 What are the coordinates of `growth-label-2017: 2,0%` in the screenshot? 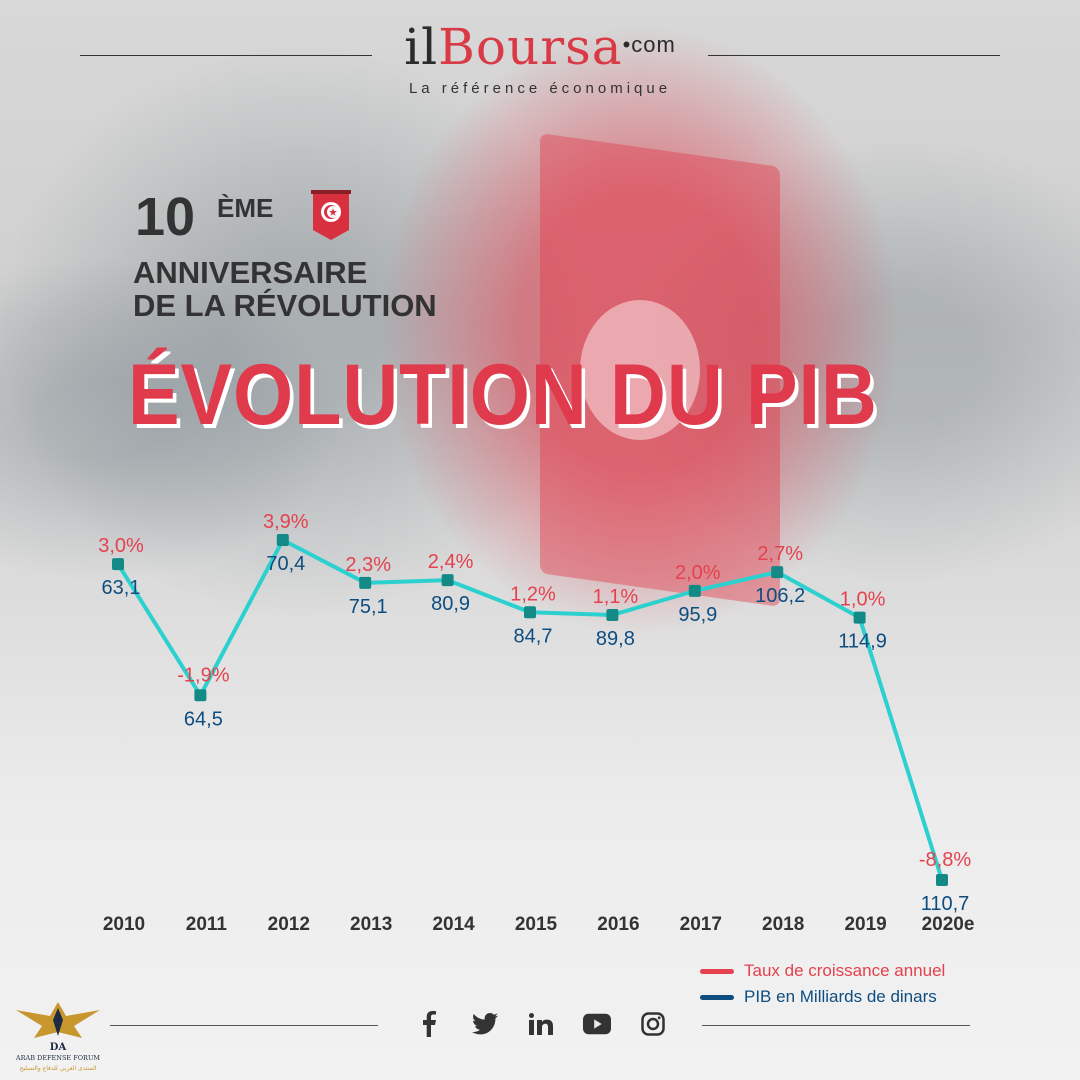 It's located at (698, 573).